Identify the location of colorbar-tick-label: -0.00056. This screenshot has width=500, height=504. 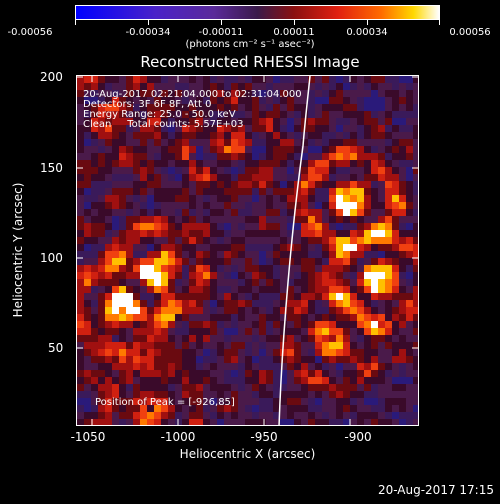
(30, 32).